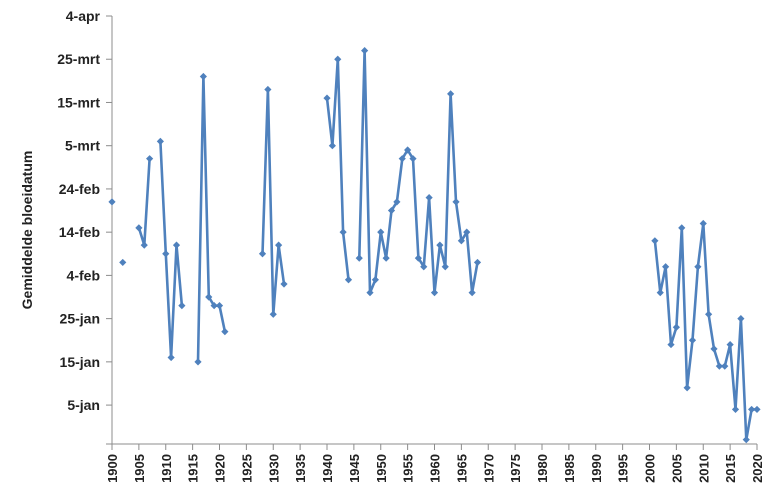  What do you see at coordinates (408, 468) in the screenshot?
I see `x-tick-label: 1955` at bounding box center [408, 468].